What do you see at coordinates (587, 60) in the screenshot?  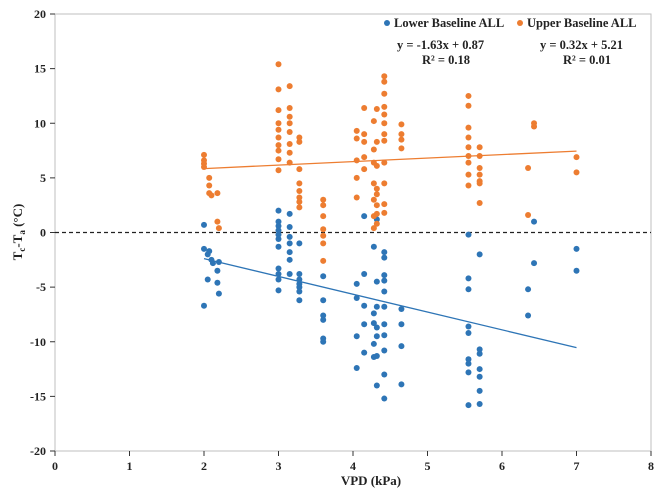 I see `r2-upper: R² = 0.01` at bounding box center [587, 60].